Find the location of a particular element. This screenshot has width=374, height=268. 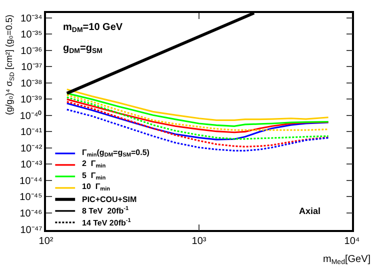

y-tick-label: 10⁻³⁴ is located at coordinates (31, 18).